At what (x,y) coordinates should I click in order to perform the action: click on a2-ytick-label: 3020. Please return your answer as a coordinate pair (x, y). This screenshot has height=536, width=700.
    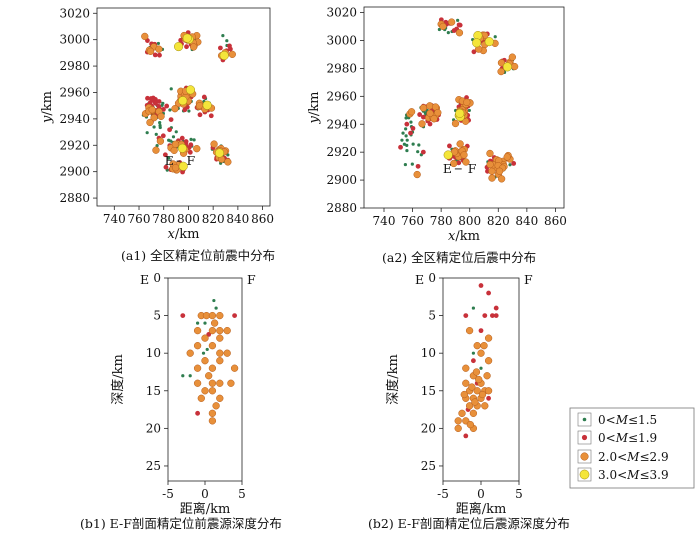
    Looking at the image, I should click on (341, 13).